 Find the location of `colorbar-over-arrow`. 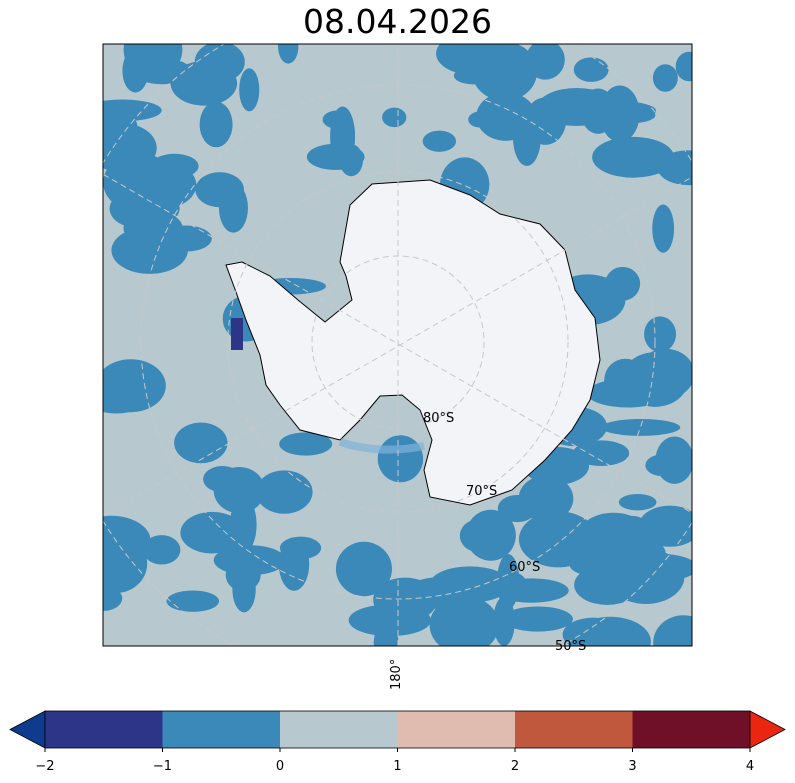

colorbar-over-arrow is located at coordinates (767, 729).